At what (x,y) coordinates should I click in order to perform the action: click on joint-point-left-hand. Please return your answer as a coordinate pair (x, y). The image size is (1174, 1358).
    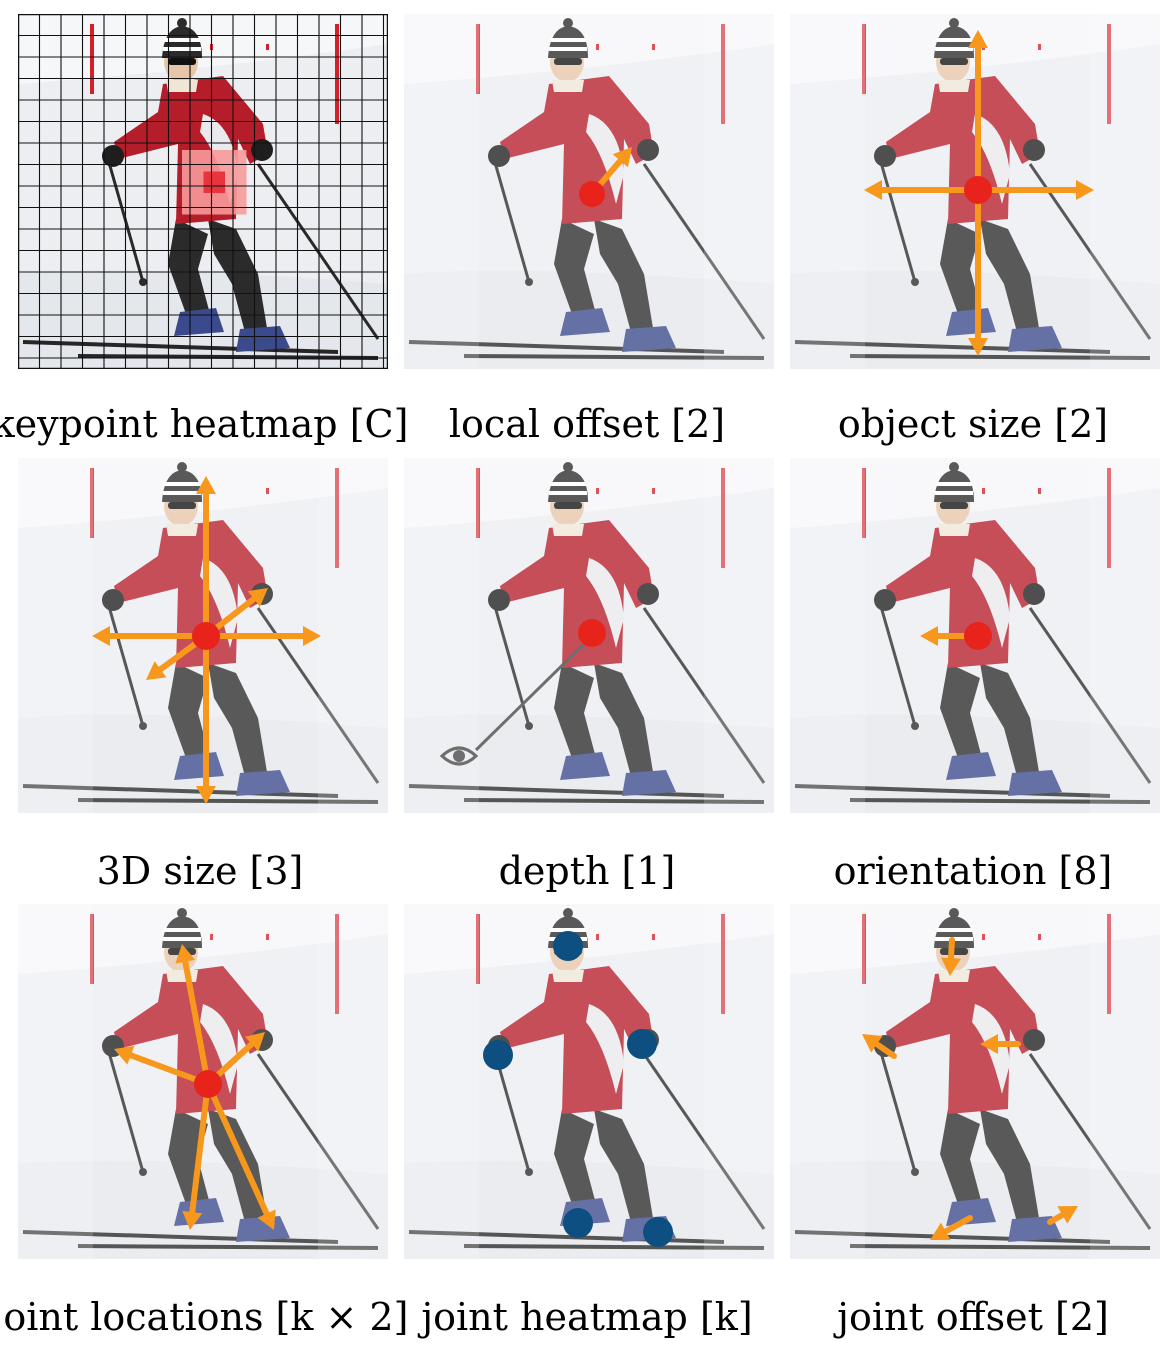
    Looking at the image, I should click on (498, 1055).